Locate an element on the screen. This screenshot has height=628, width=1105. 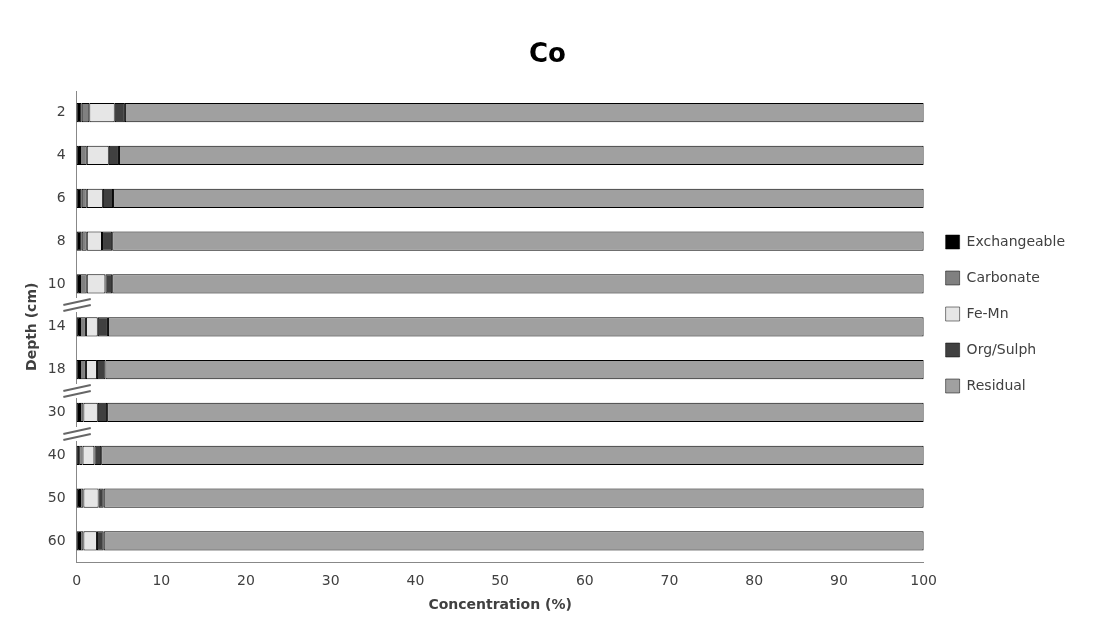
y-tick-label: 40 is located at coordinates (56, 453).